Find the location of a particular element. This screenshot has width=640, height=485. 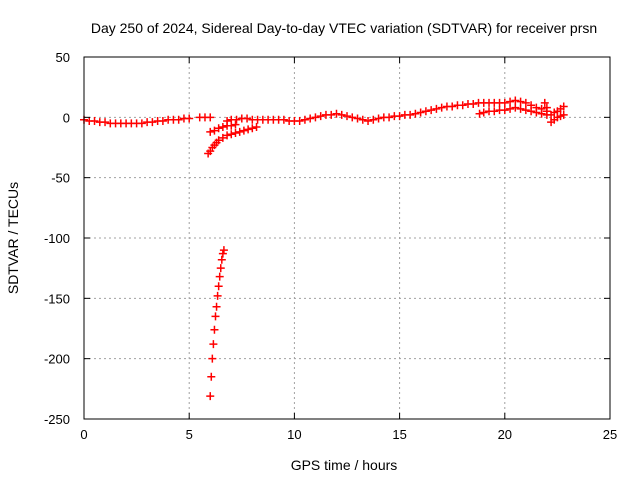

y-axis-label: SDTVAR / TECUs is located at coordinates (13, 238).